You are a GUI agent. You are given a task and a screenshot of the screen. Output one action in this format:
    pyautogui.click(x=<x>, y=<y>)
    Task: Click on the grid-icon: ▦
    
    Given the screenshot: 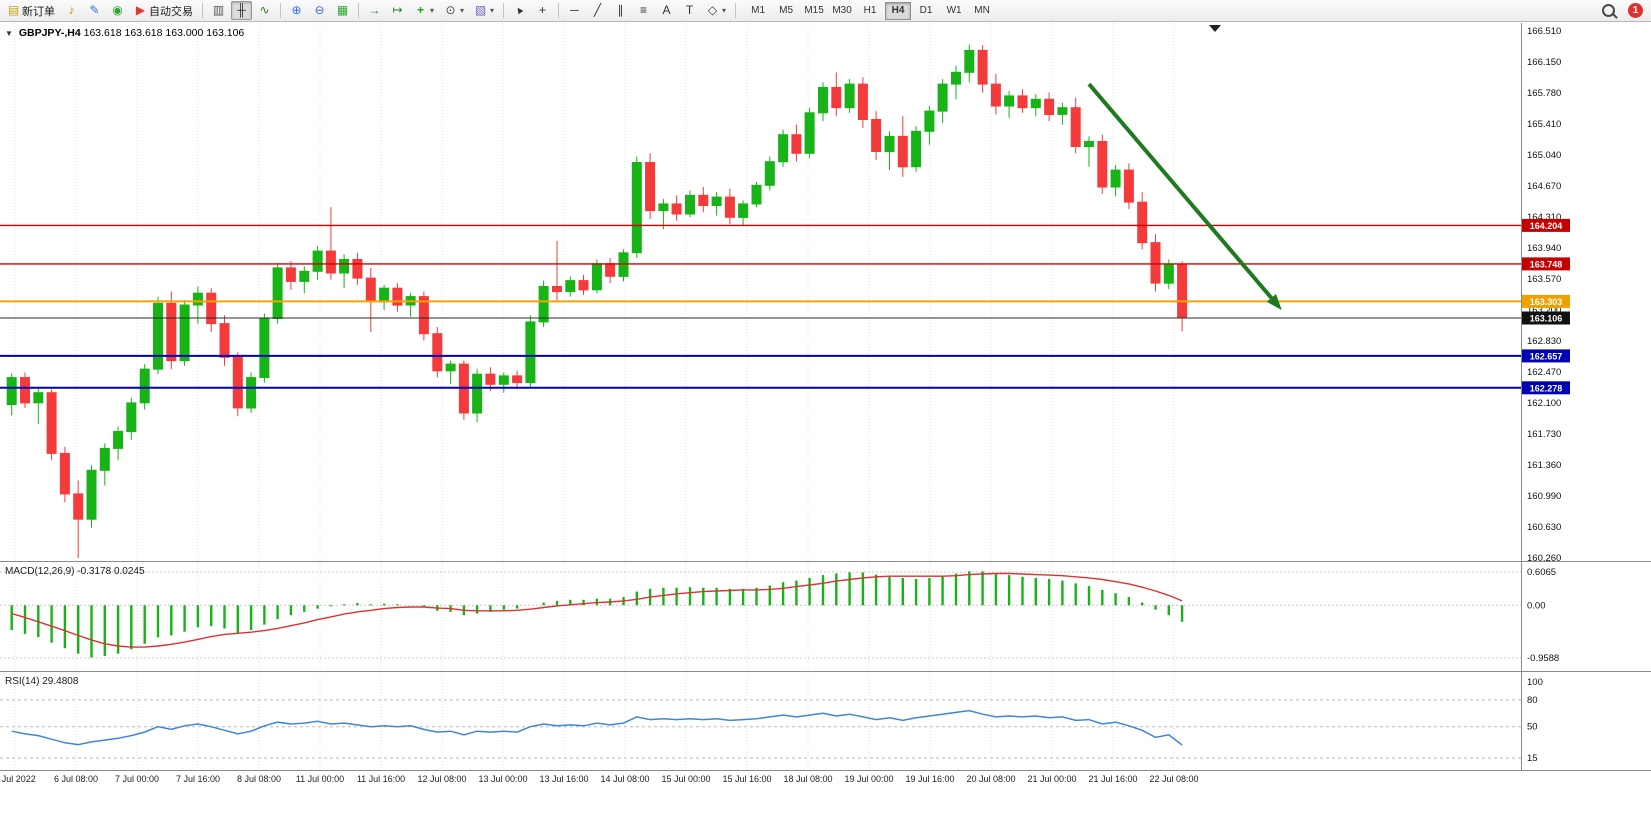 What is the action you would take?
    pyautogui.click(x=342, y=10)
    